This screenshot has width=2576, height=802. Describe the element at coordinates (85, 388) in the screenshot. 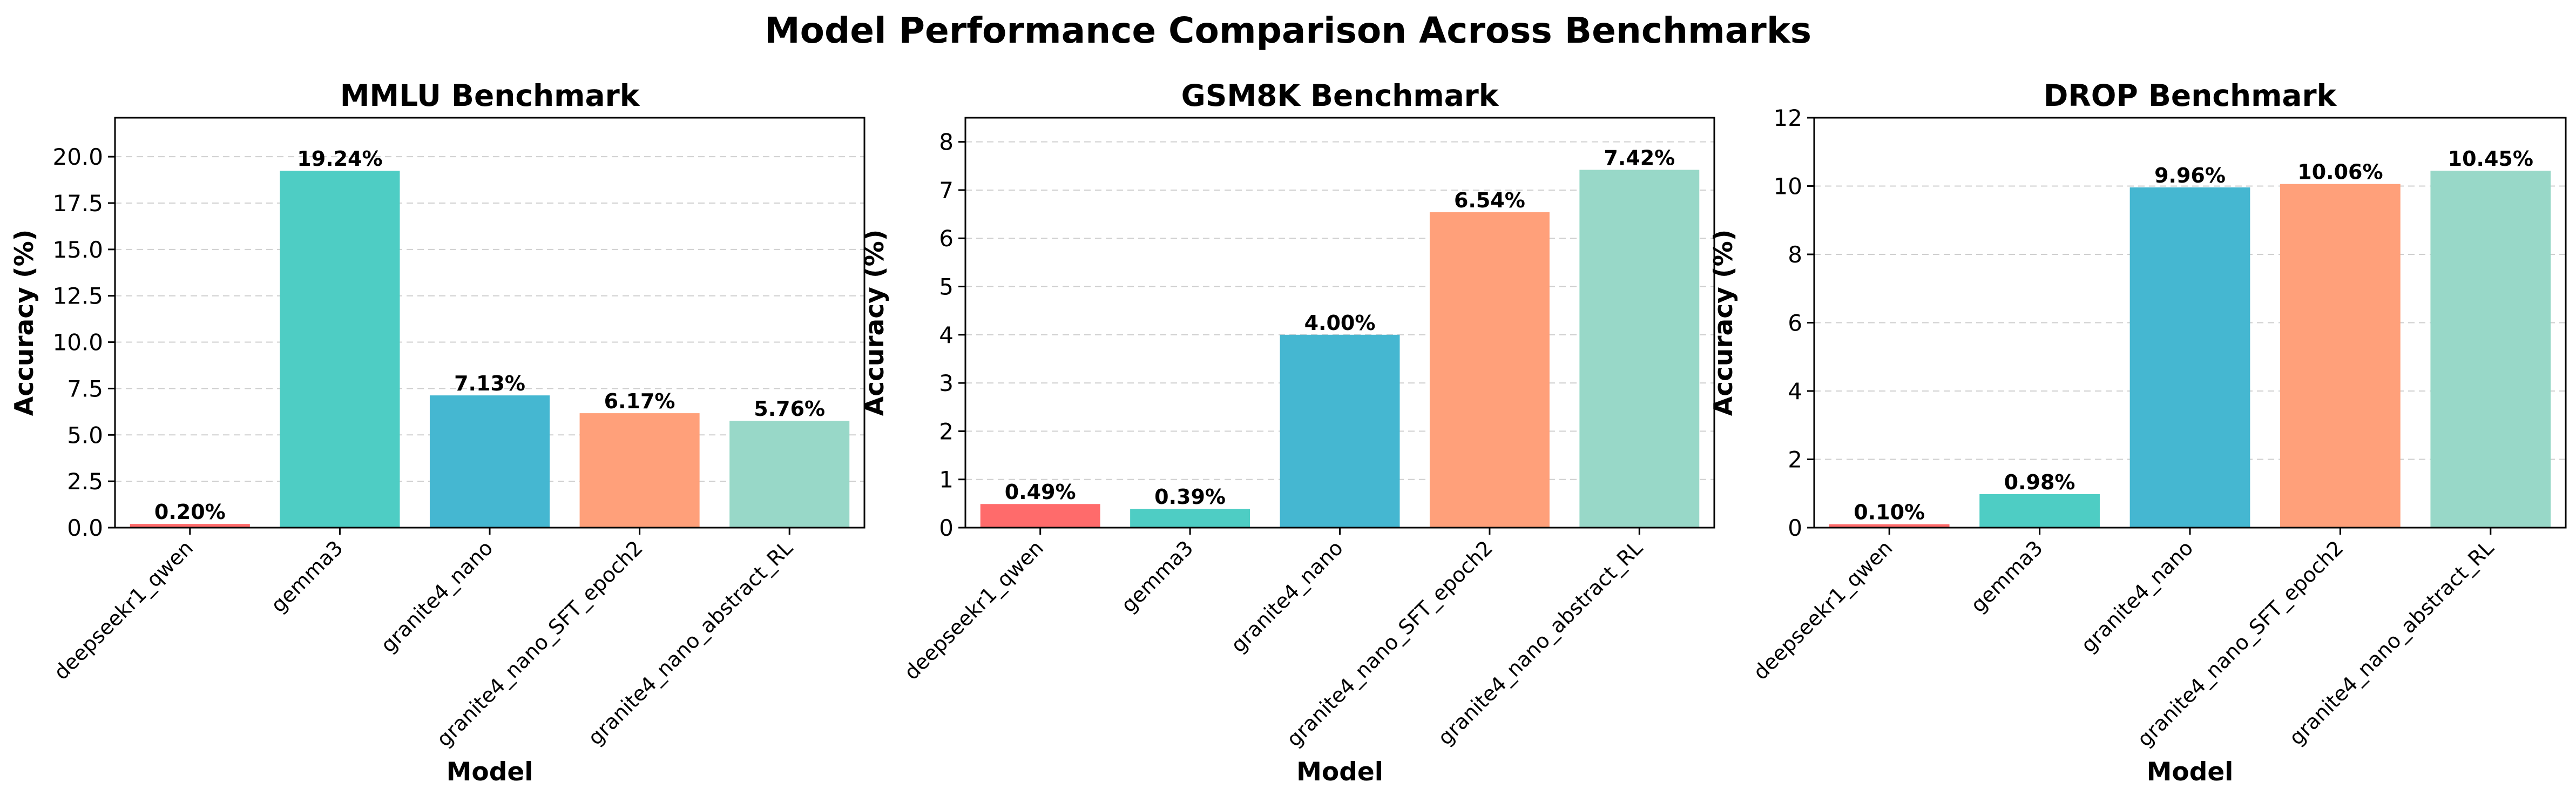

I see `y-tick-label: 7.5` at that location.